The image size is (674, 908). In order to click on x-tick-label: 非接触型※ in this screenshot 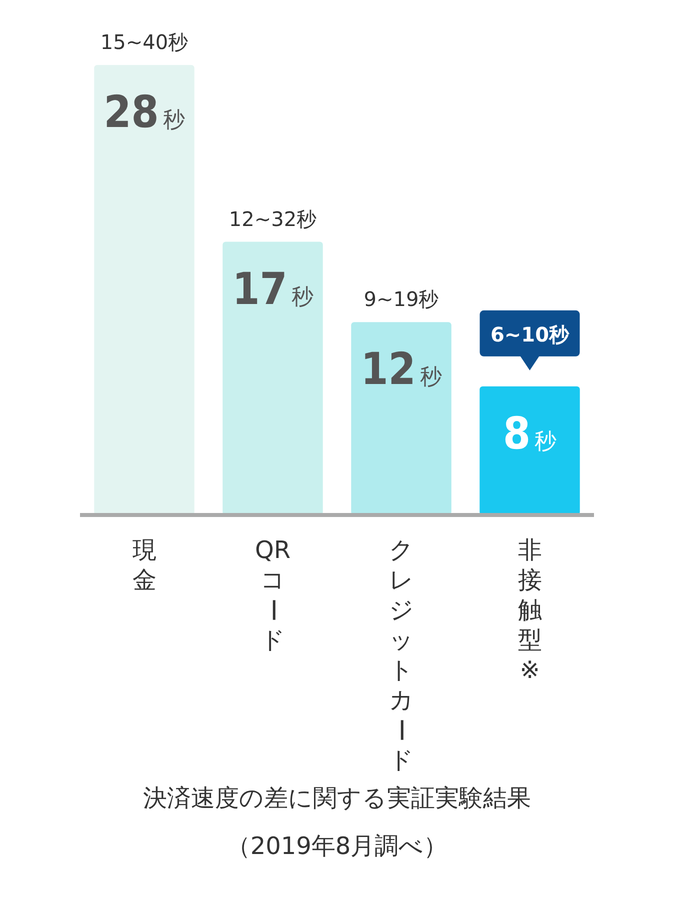, I will do `click(529, 610)`.